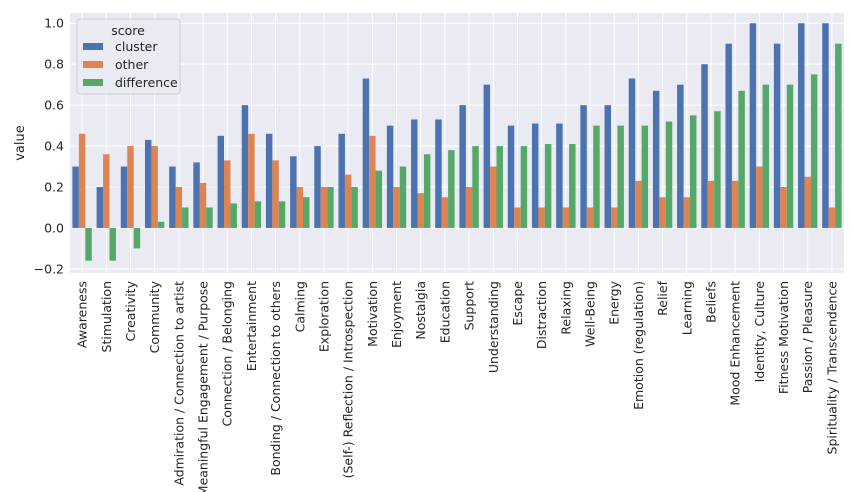  I want to click on x-tick-label: Energy, so click(614, 302).